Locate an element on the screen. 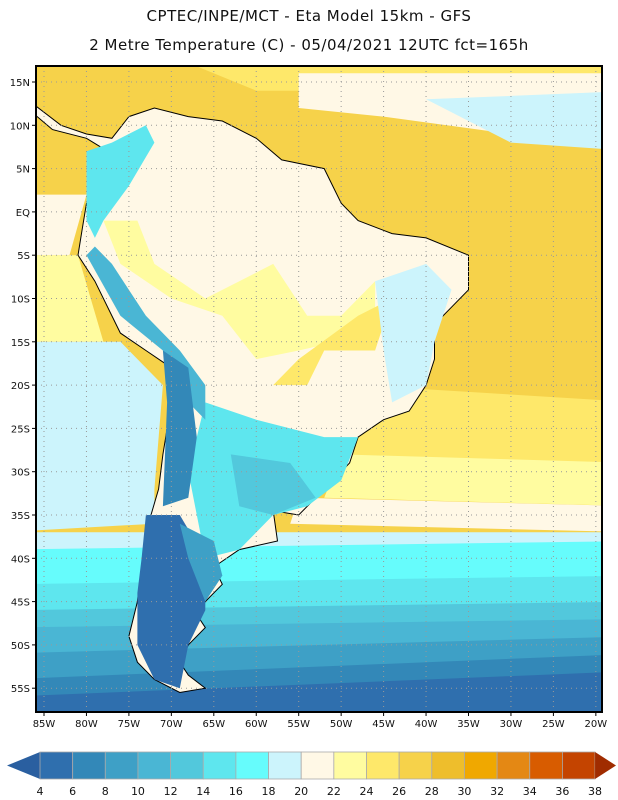 This screenshot has width=618, height=800. lon-label: 50W is located at coordinates (341, 724).